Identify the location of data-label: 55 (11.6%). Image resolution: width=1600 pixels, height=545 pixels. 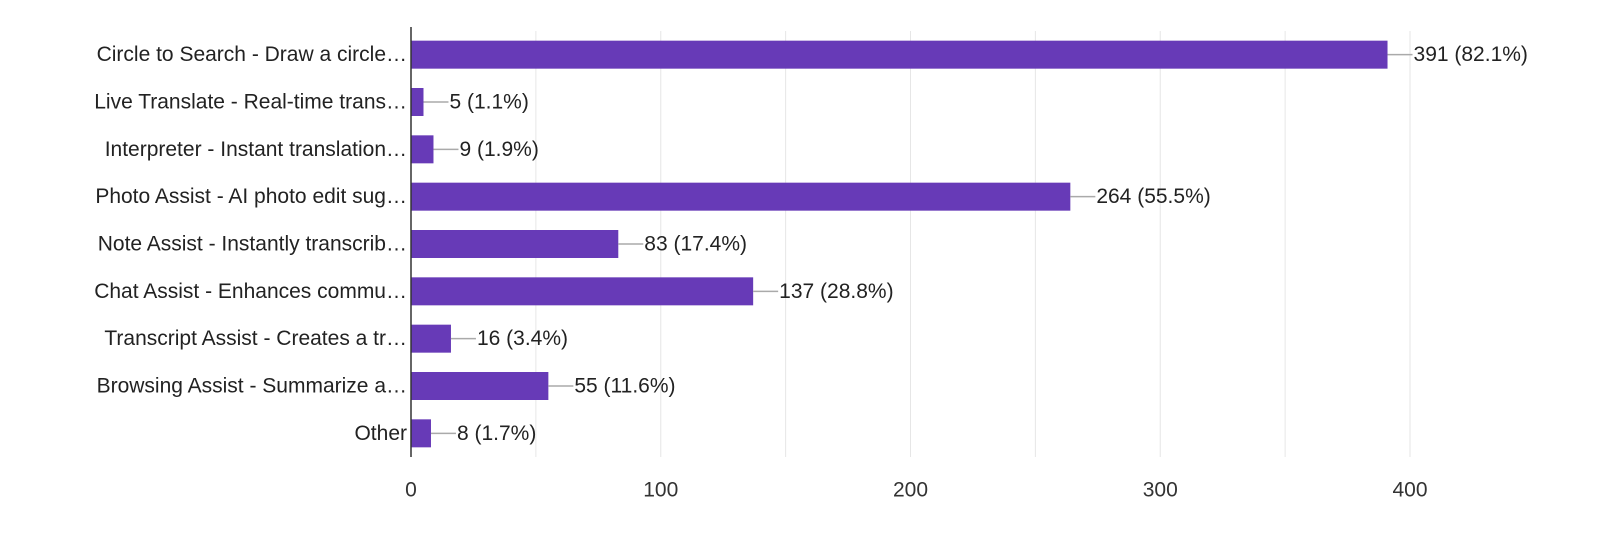
(624, 386).